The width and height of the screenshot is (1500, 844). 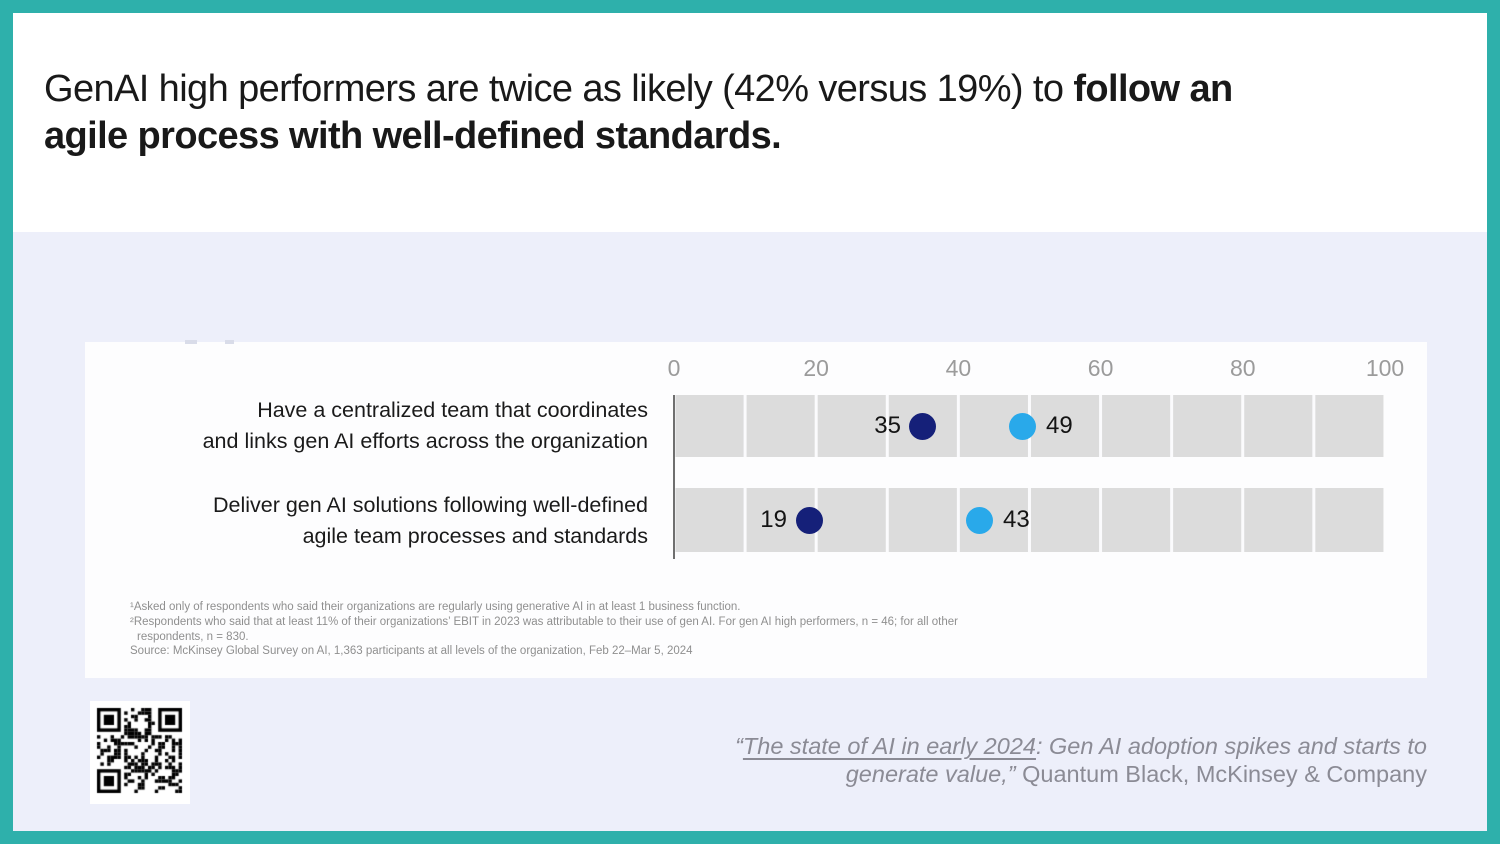 What do you see at coordinates (452, 410) in the screenshot?
I see `category-line: Have a centralized team that coordinates` at bounding box center [452, 410].